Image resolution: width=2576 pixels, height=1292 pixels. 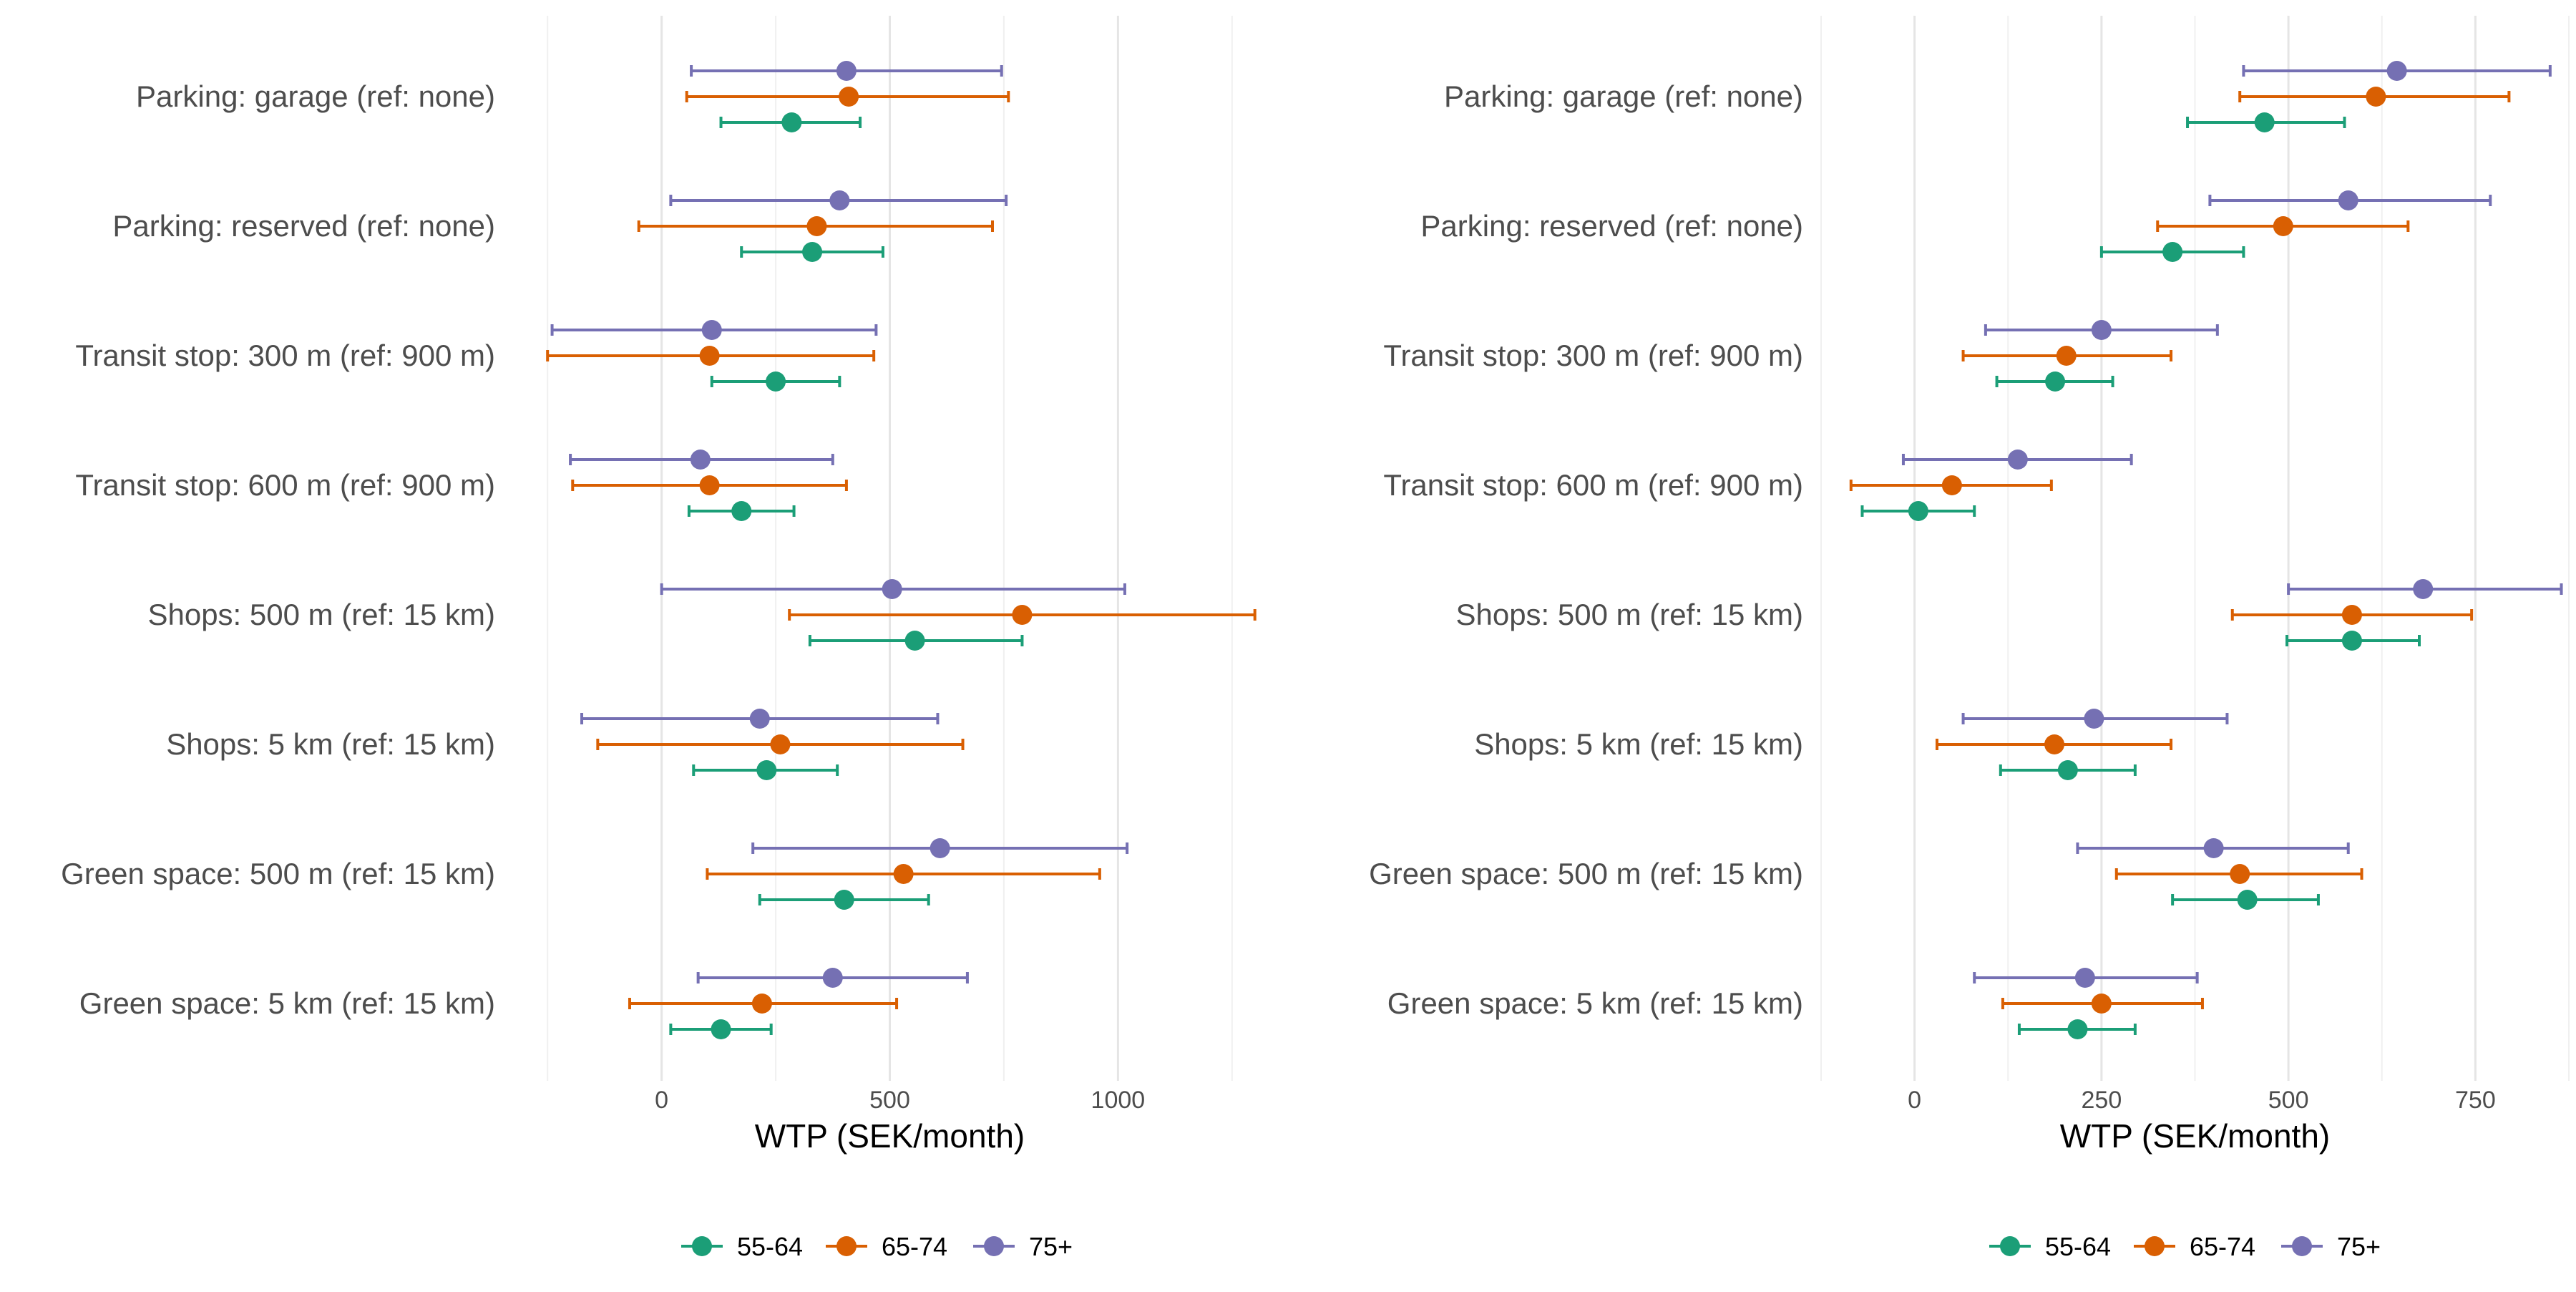 What do you see at coordinates (1118, 1100) in the screenshot?
I see `x-tick-label: 1000` at bounding box center [1118, 1100].